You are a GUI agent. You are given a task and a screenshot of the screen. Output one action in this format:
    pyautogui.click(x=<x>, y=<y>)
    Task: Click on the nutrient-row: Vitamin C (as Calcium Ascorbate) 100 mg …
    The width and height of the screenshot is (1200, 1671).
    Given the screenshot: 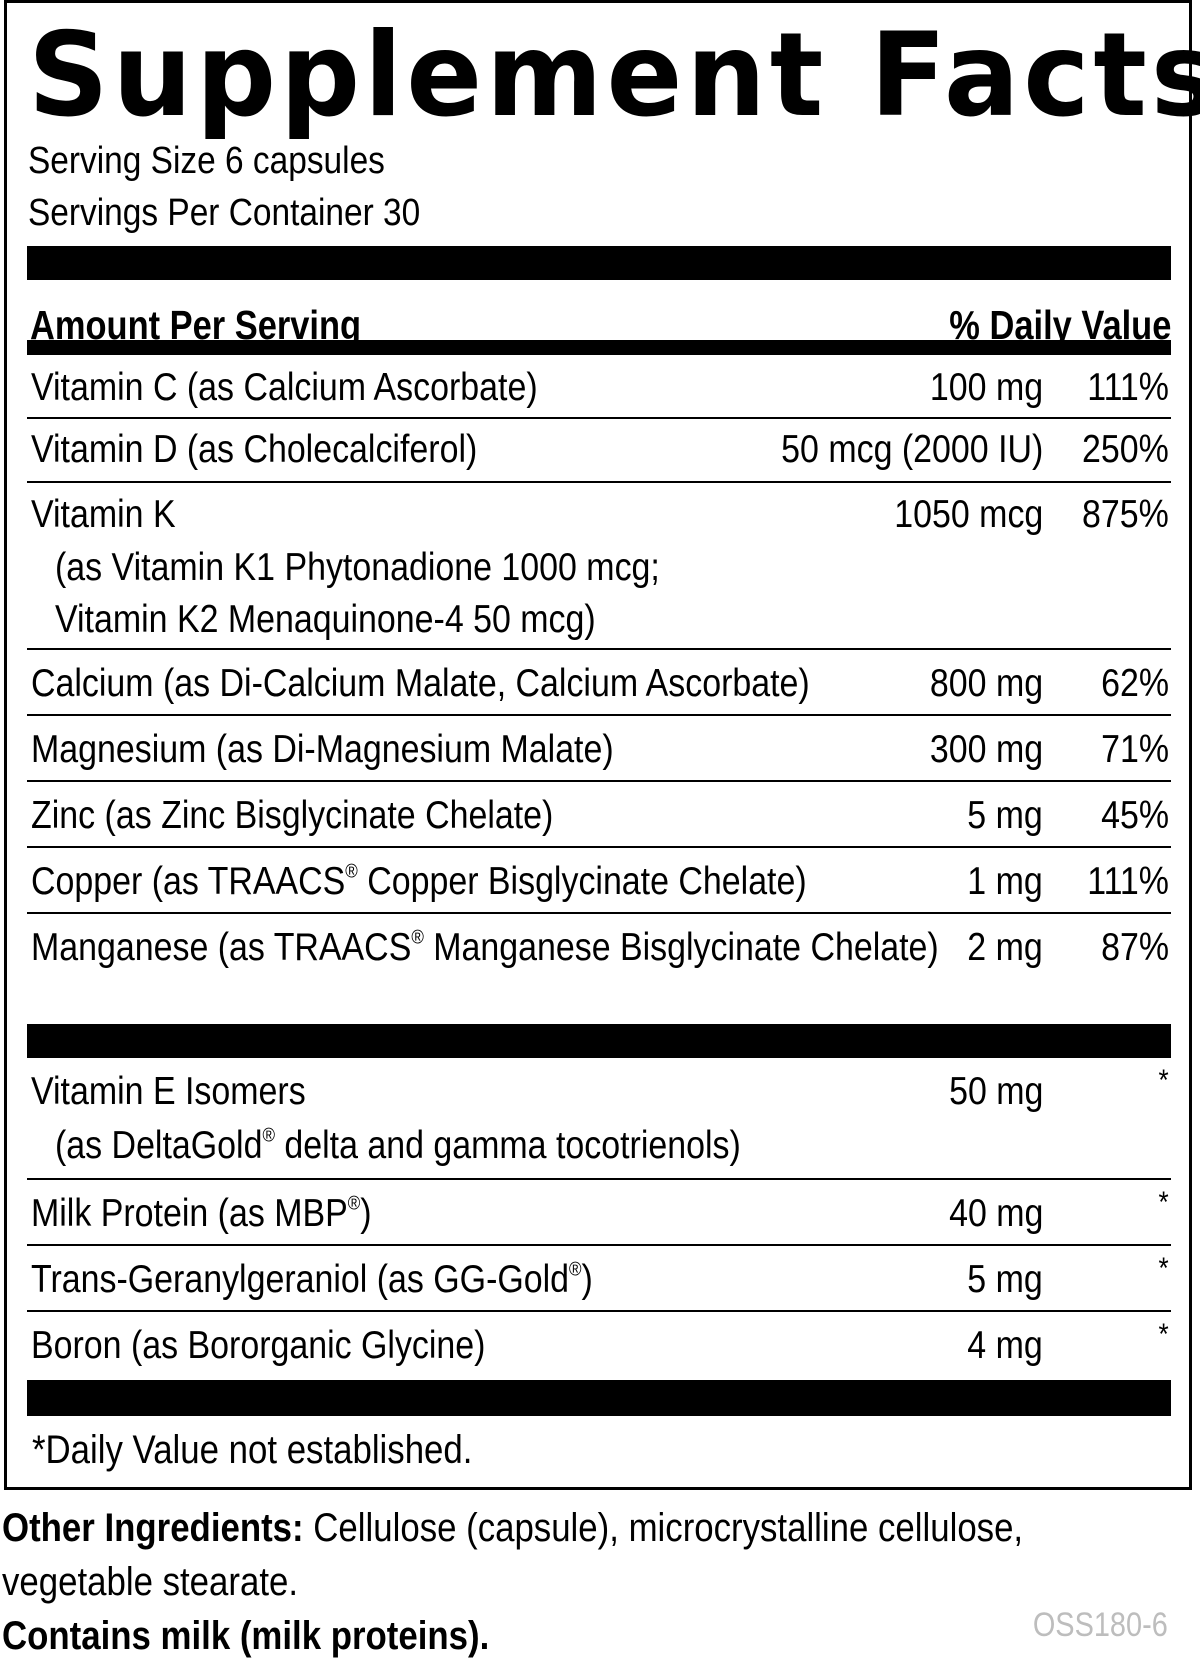 What is the action you would take?
    pyautogui.click(x=599, y=387)
    